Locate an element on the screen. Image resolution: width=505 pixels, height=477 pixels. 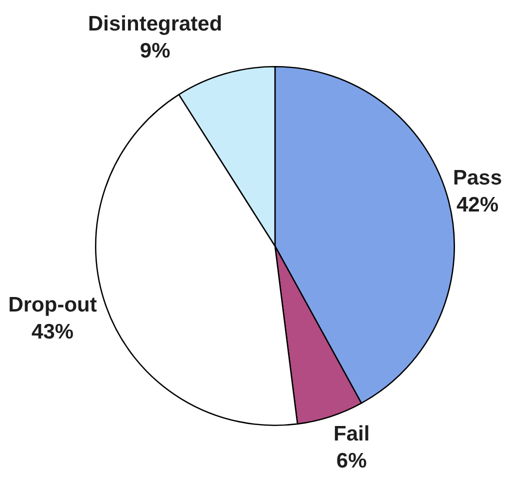
data-label: 6% is located at coordinates (352, 460).